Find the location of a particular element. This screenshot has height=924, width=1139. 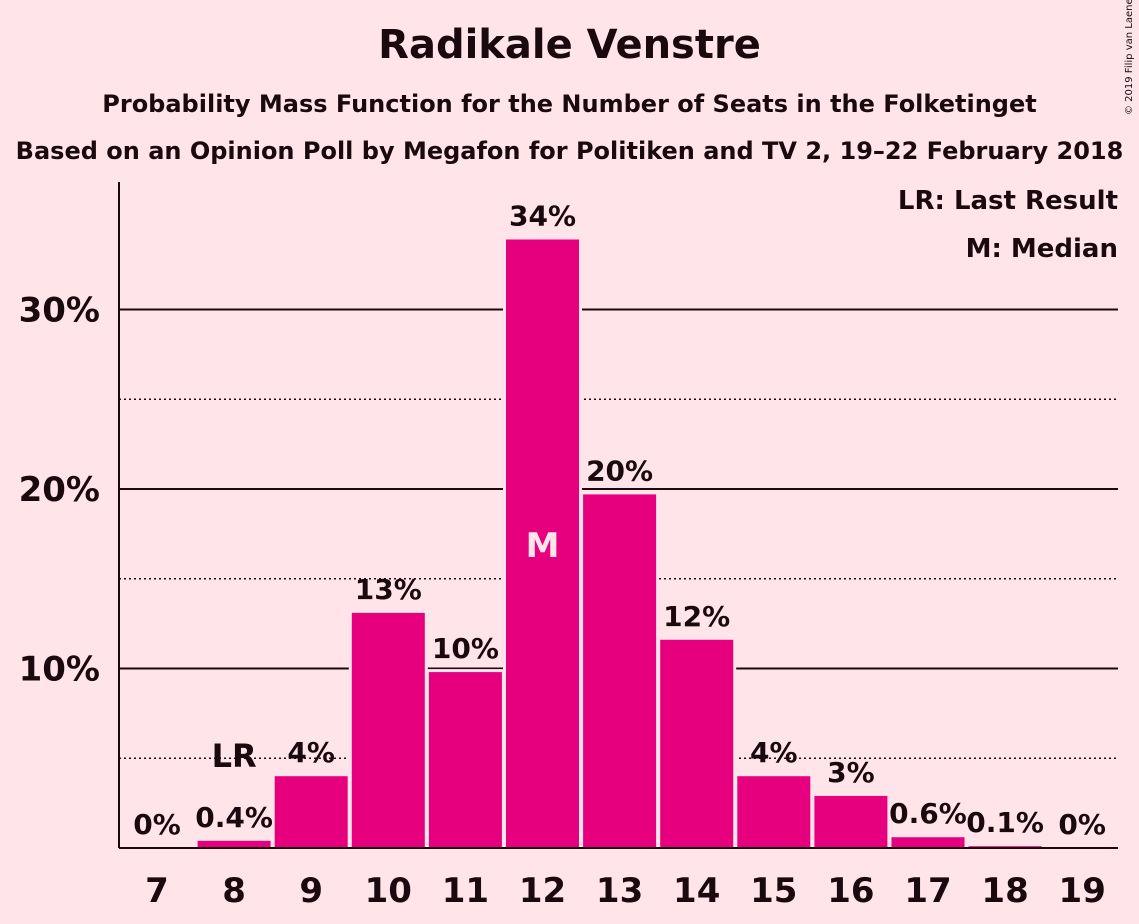

bar-value-label: 0.4% is located at coordinates (234, 817).